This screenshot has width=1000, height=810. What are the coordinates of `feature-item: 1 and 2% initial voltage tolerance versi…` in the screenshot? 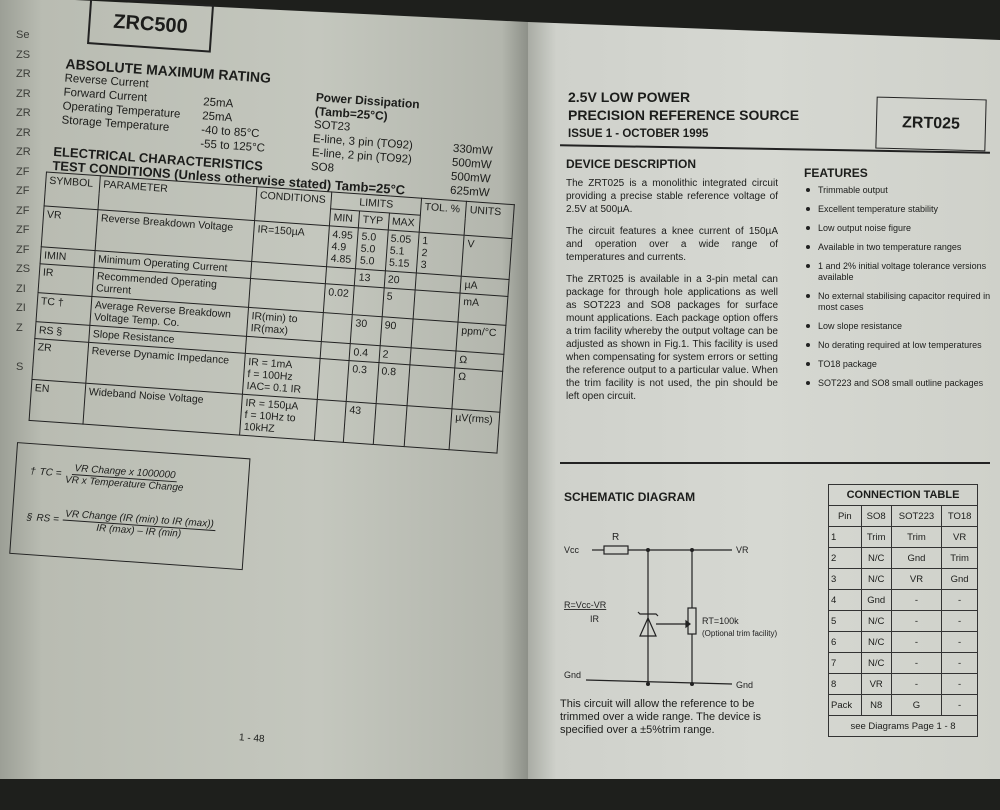 It's located at (899, 272).